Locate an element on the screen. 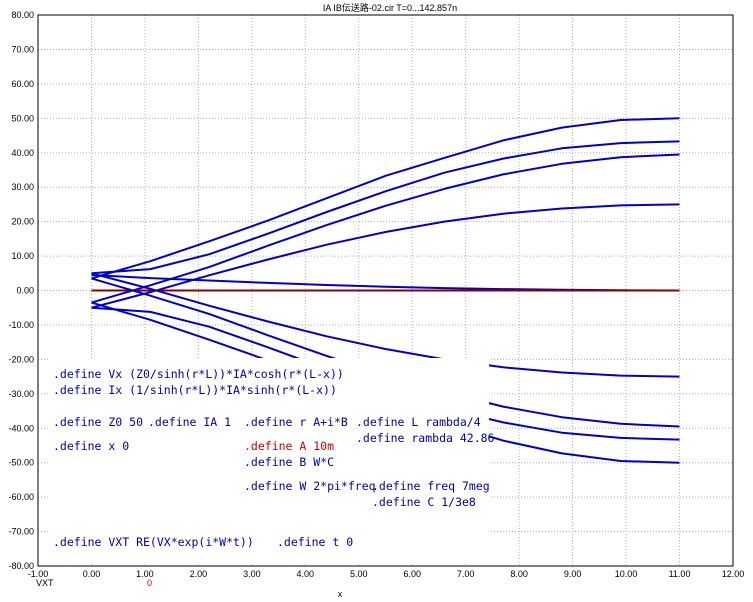 The image size is (753, 602). define-l: .define L rambda/4 is located at coordinates (418, 422).